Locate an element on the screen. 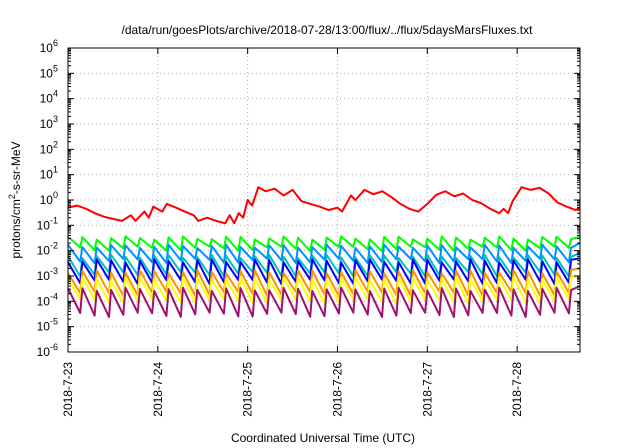 The width and height of the screenshot is (640, 448). y-axis-label: protons/cm2-s-sr-MeV is located at coordinates (15, 199).